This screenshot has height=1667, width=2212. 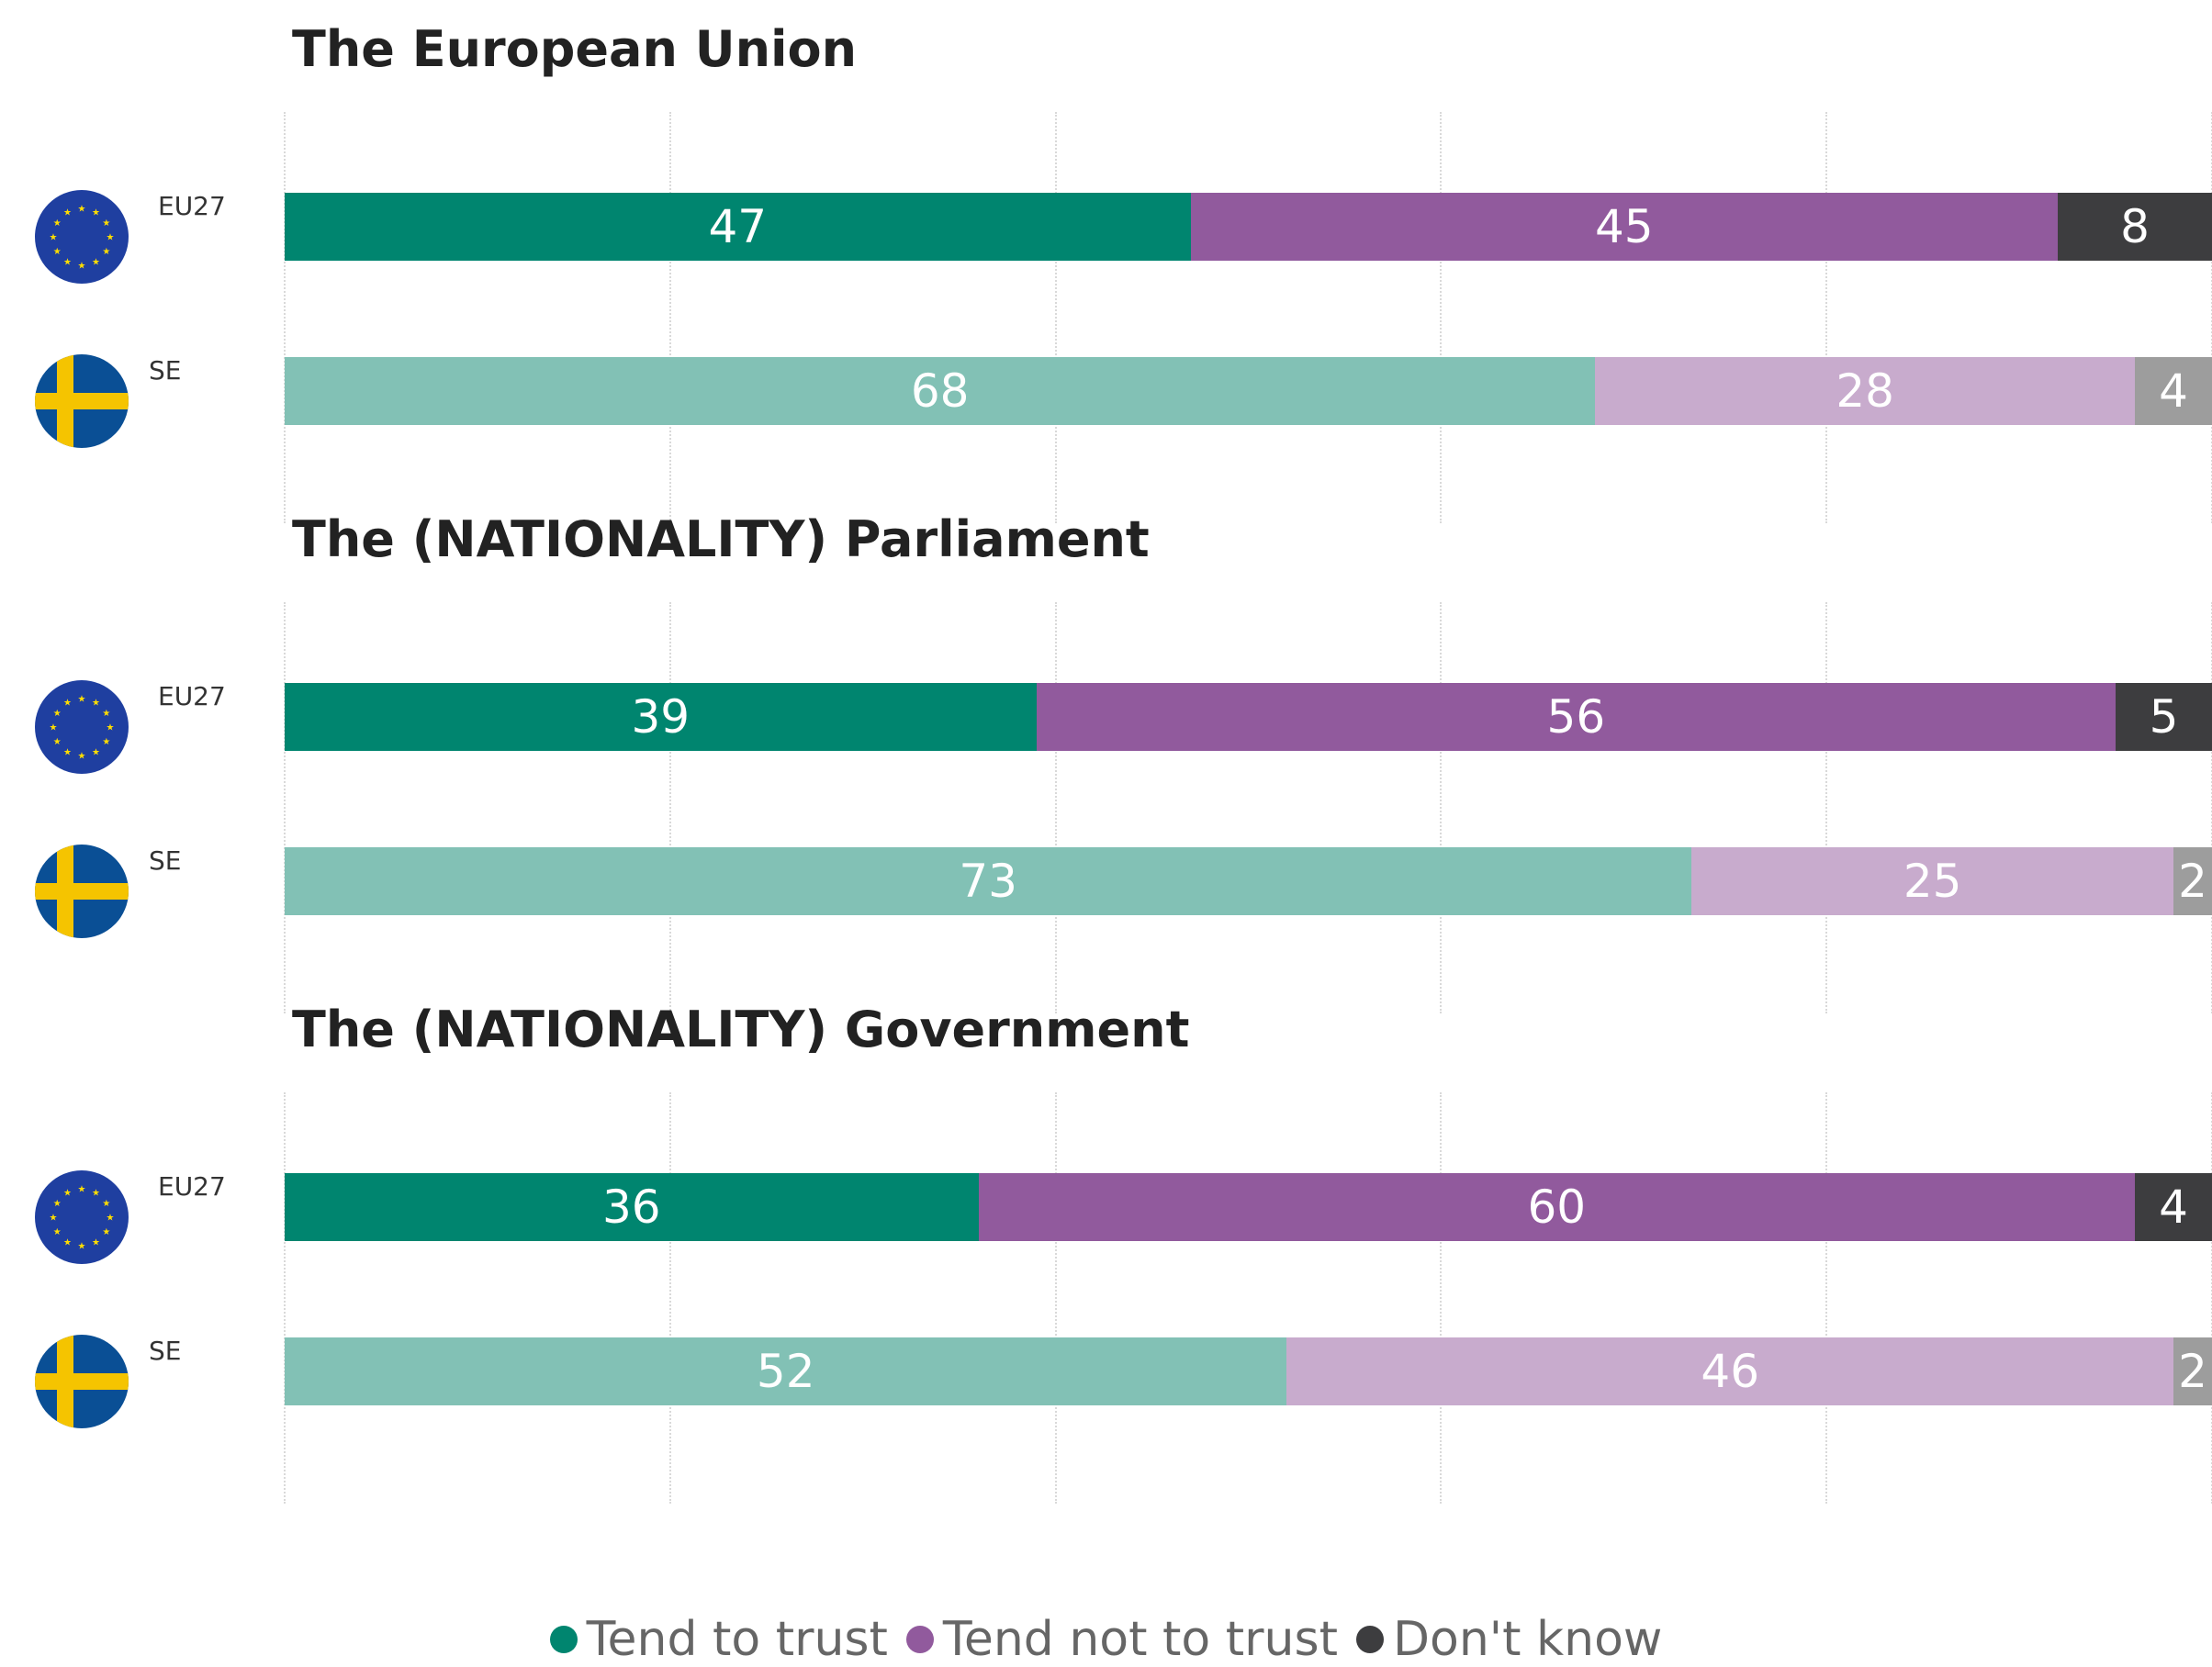 I want to click on bar-segment-not-trust: 45, so click(x=1624, y=227).